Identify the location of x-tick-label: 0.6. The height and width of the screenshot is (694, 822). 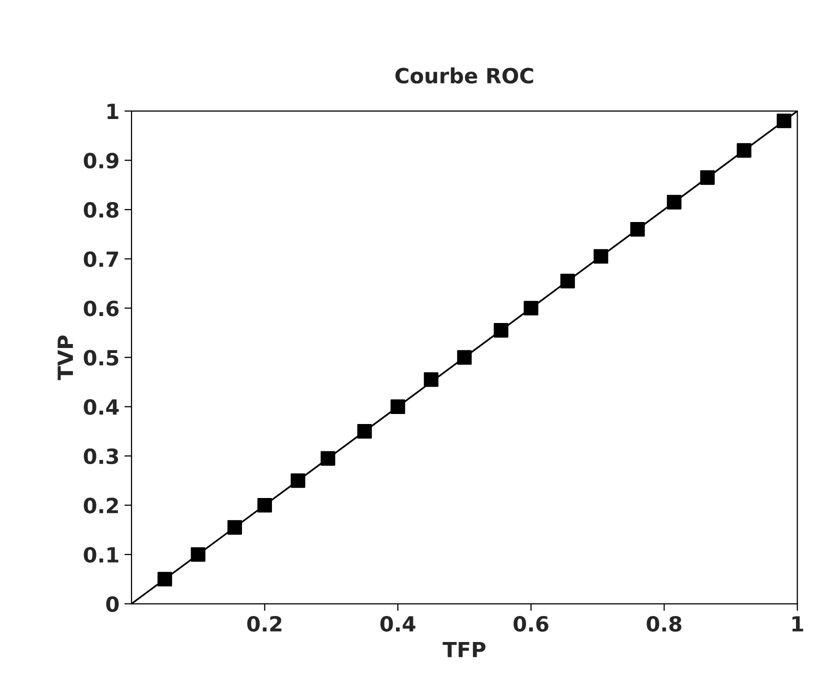
(531, 624).